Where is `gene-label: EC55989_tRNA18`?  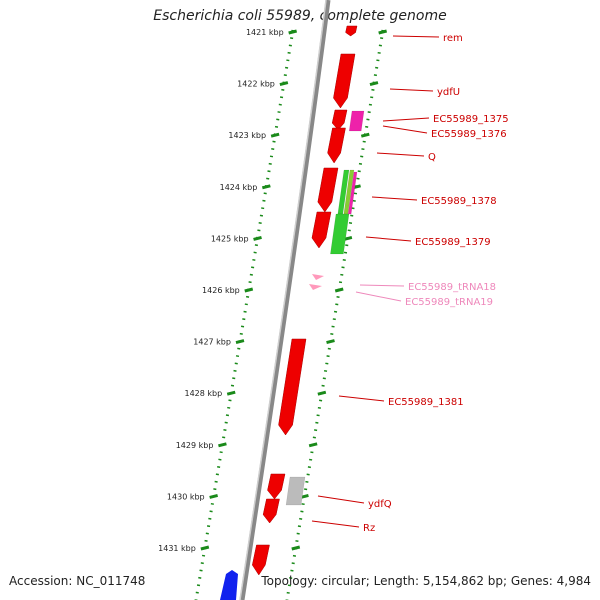
gene-label: EC55989_tRNA18 is located at coordinates (452, 287).